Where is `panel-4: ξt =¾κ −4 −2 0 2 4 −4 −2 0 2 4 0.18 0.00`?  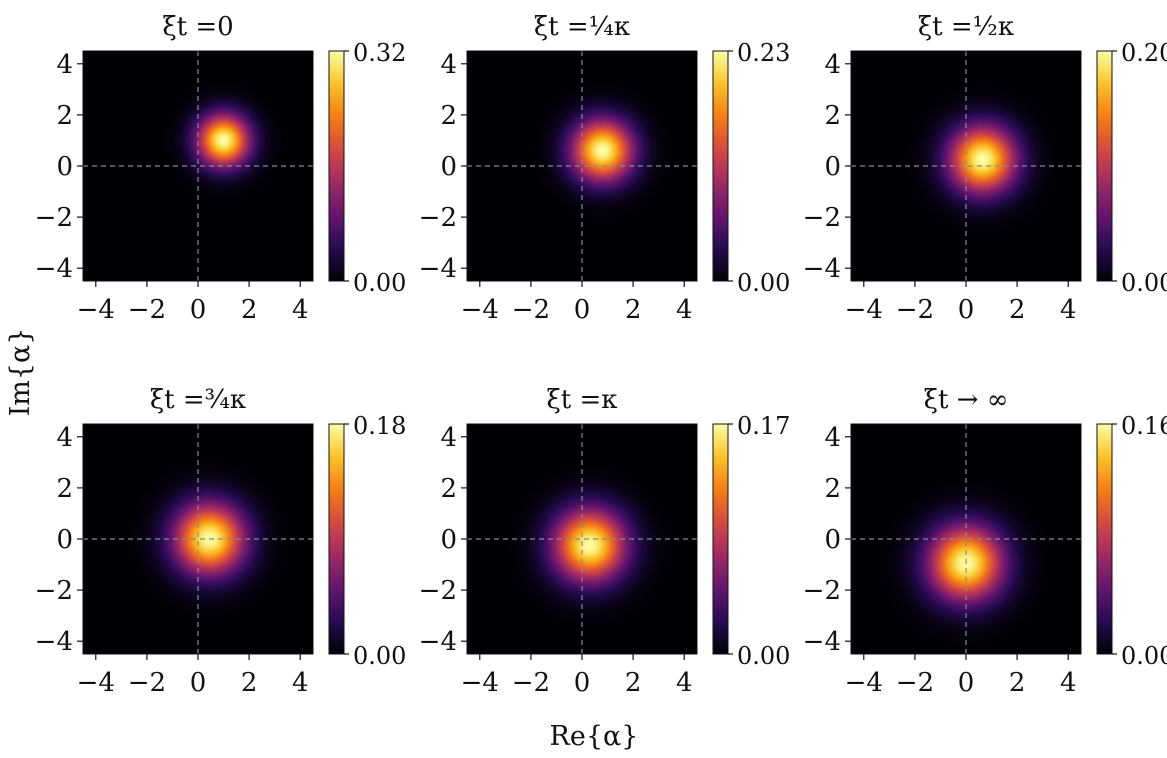 panel-4: ξt =¾κ −4 −2 0 2 4 −4 −2 0 2 4 0.18 0.00 is located at coordinates (221, 541).